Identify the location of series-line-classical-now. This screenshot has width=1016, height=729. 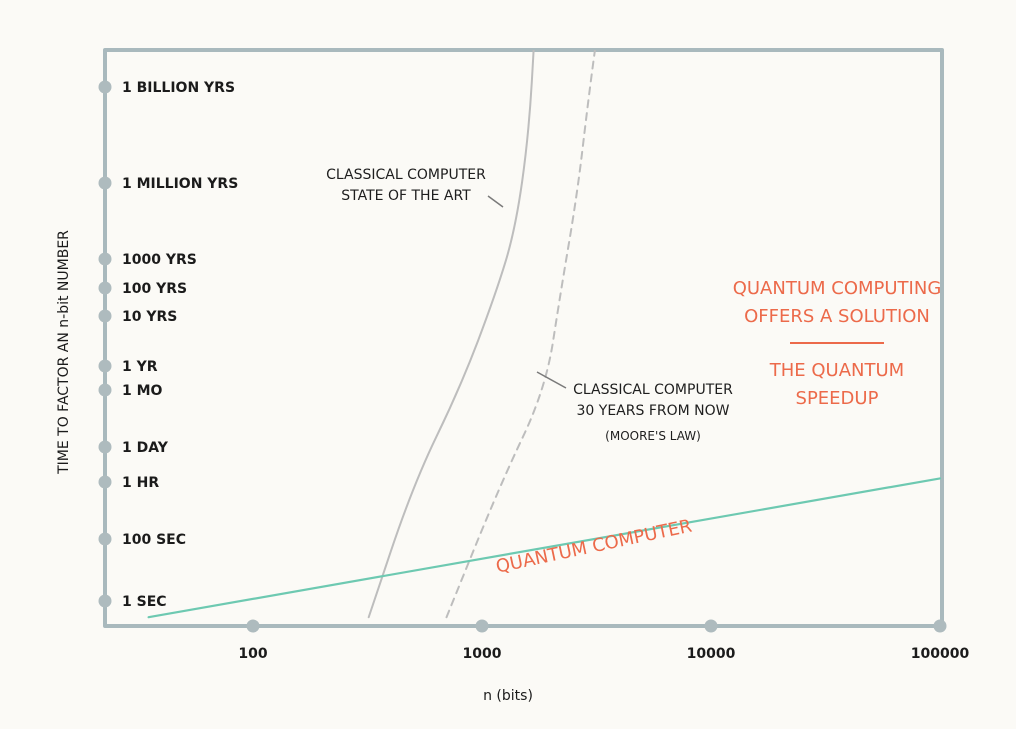
(451, 334).